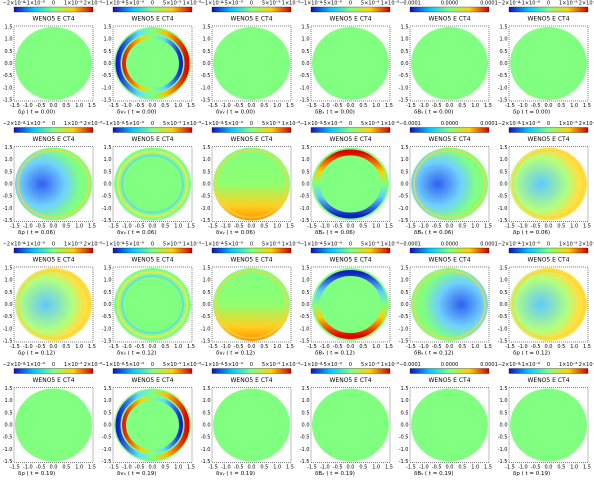  I want to click on x-axis-label: δvₓ ( t = 0.19), so click(136, 474).